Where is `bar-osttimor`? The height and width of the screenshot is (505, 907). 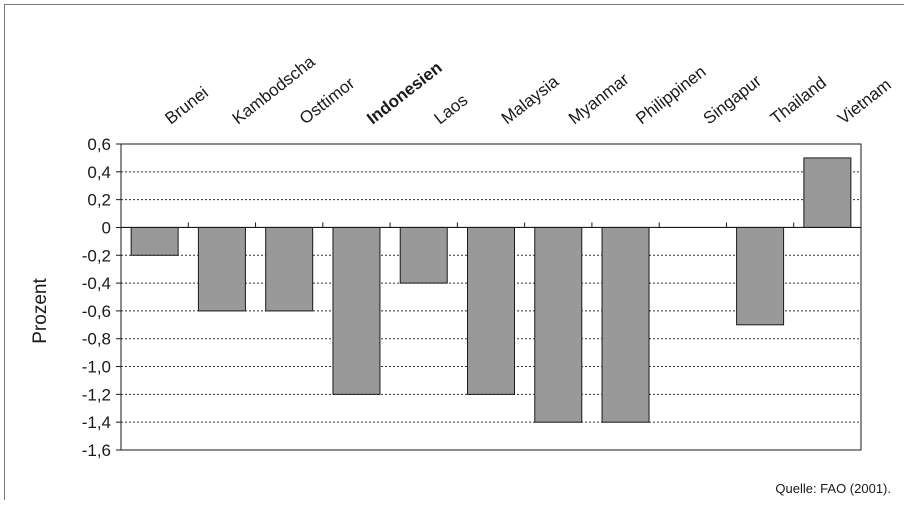 bar-osttimor is located at coordinates (289, 269).